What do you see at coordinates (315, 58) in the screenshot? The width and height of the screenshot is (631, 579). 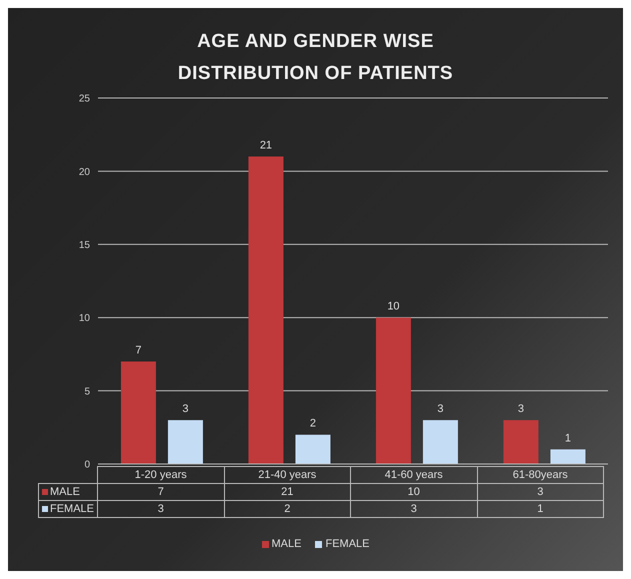 I see `chart-title: AGE AND GENDER WISE DISTRIBUTION OF PATIENTS` at bounding box center [315, 58].